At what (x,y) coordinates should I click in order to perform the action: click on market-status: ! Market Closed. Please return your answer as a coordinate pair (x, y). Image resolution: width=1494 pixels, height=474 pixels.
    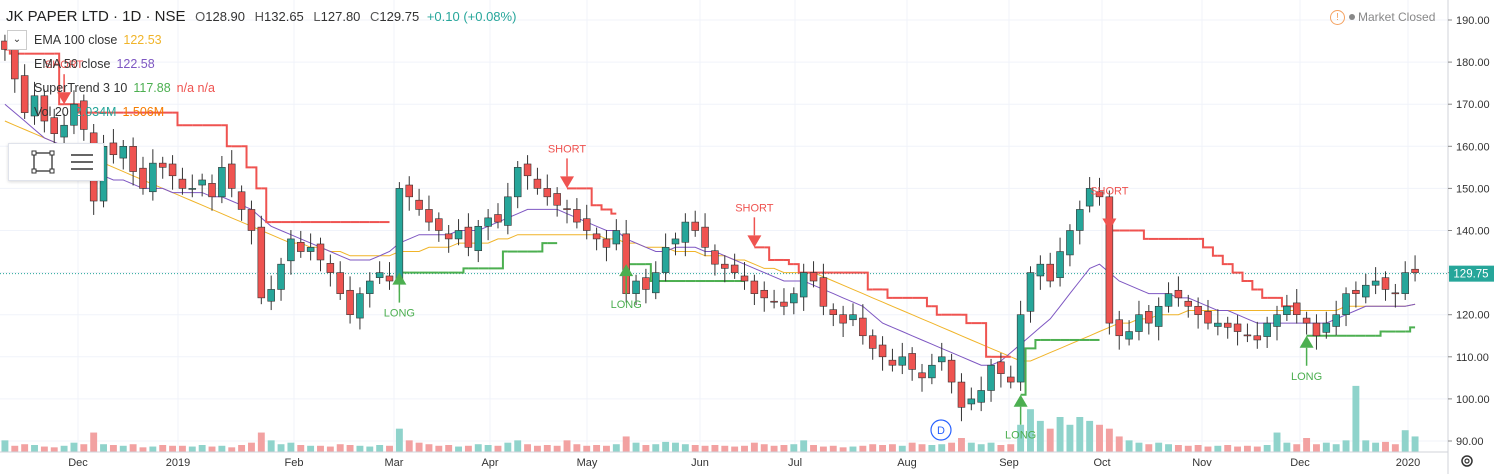
    Looking at the image, I should click on (1382, 18).